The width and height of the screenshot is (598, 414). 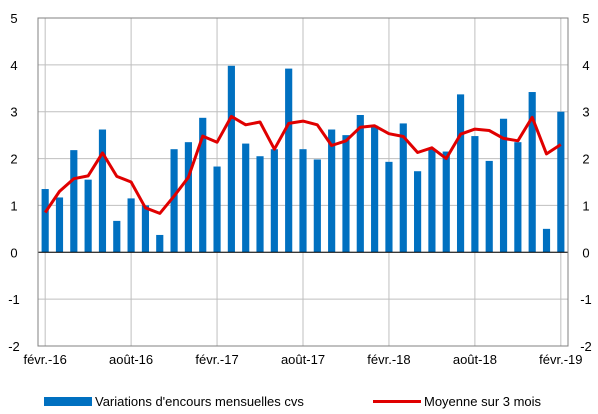 I want to click on y-tick-label-left: 5, so click(x=13, y=18).